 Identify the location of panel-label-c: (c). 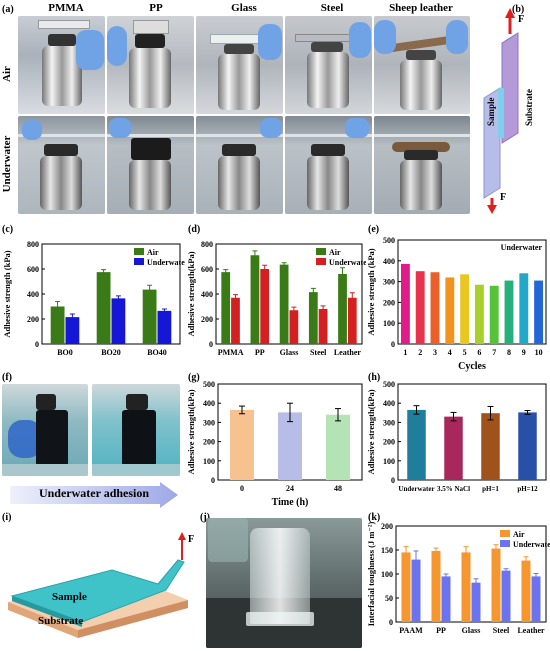
(8, 229).